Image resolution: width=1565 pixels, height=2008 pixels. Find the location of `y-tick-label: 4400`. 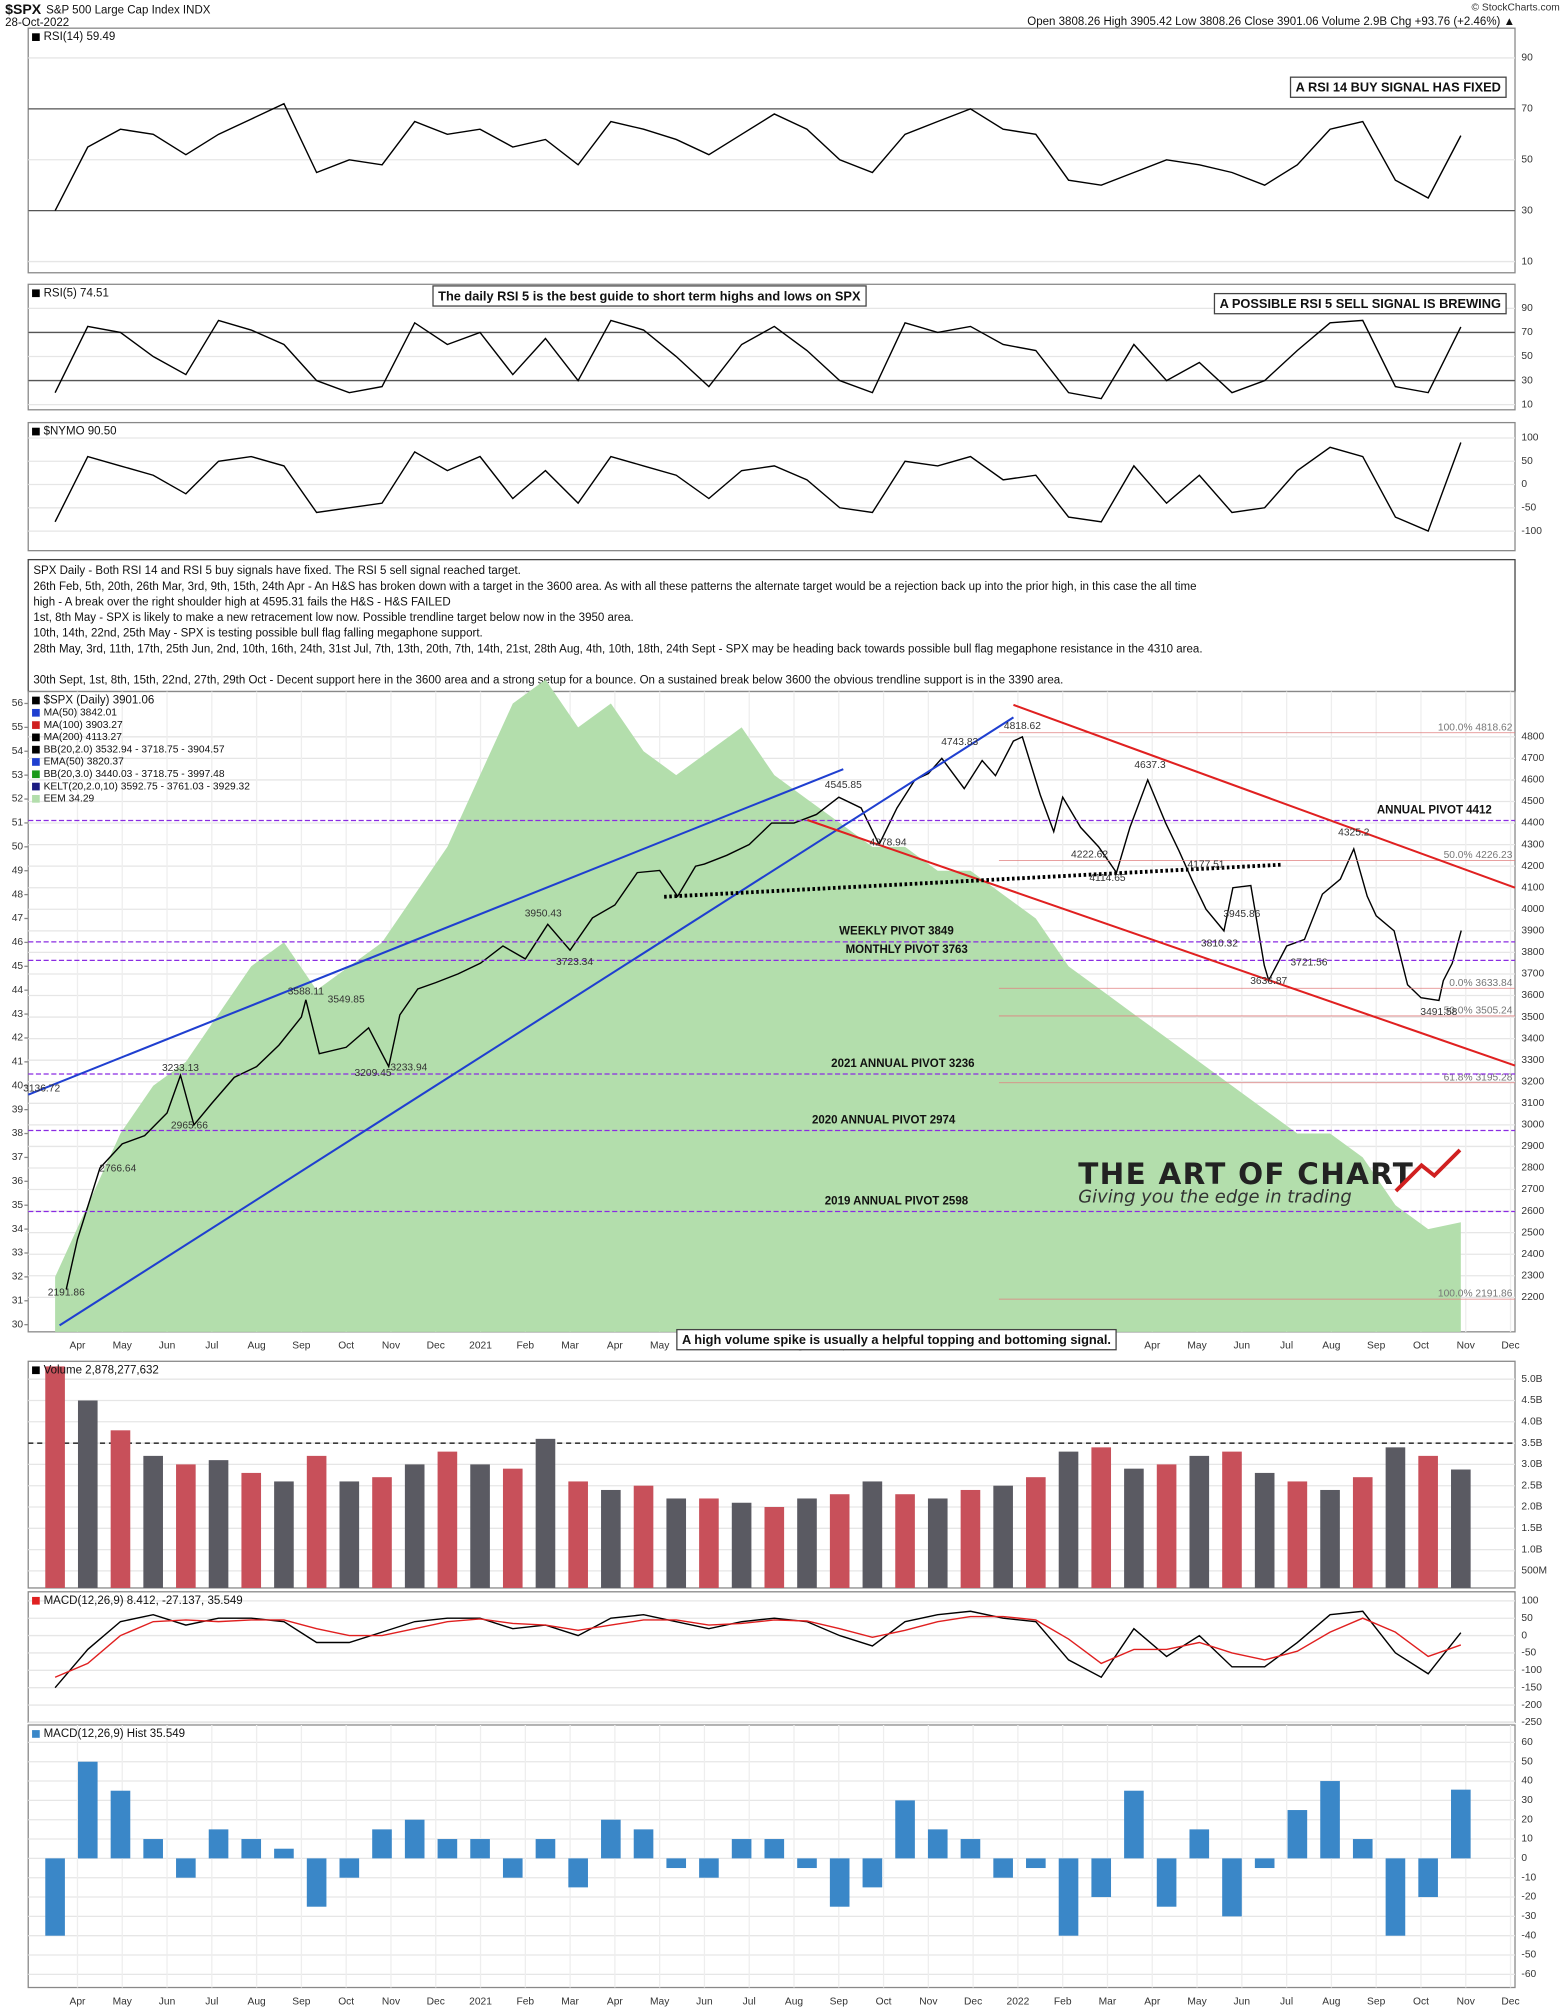

y-tick-label: 4400 is located at coordinates (1532, 823).